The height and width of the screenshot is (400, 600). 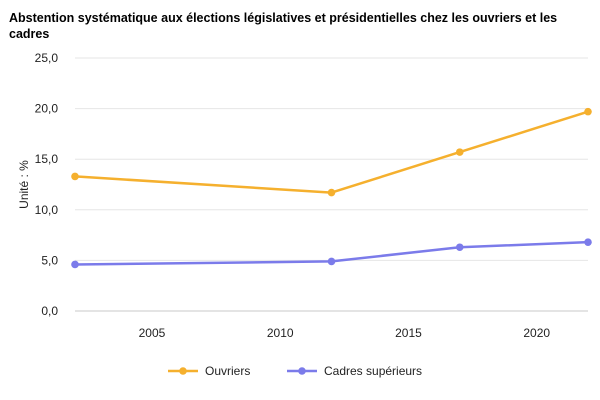 I want to click on y-tick-label: 20,0, so click(x=47, y=109).